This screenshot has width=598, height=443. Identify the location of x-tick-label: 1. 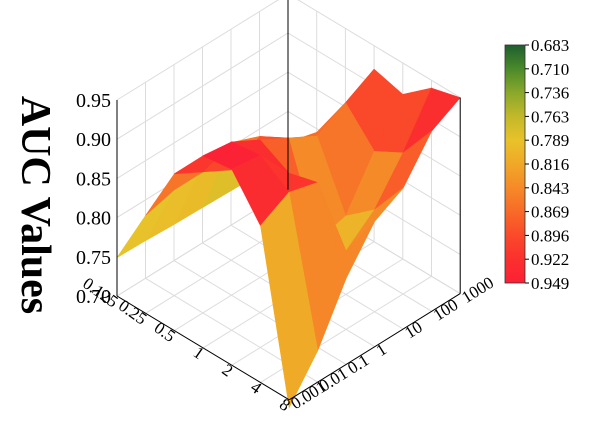
(199, 353).